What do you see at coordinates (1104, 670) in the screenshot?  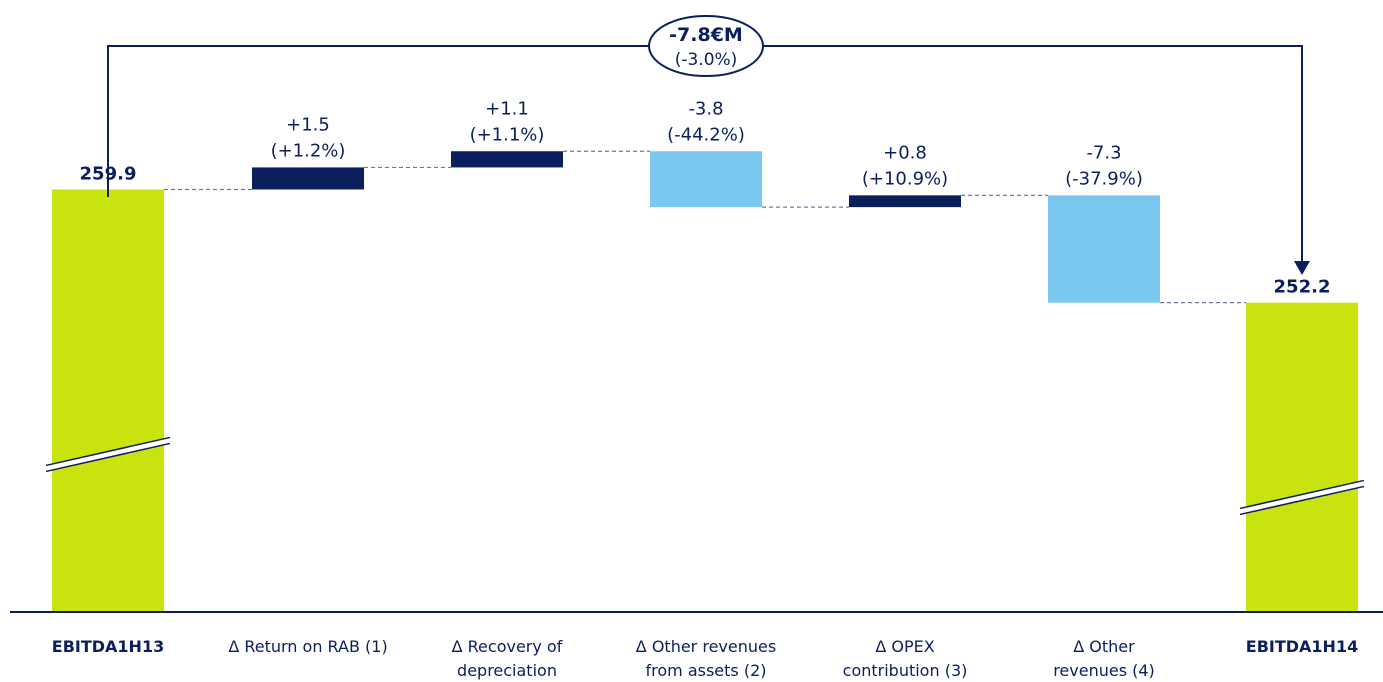 I see `category-label: revenues (4)` at bounding box center [1104, 670].